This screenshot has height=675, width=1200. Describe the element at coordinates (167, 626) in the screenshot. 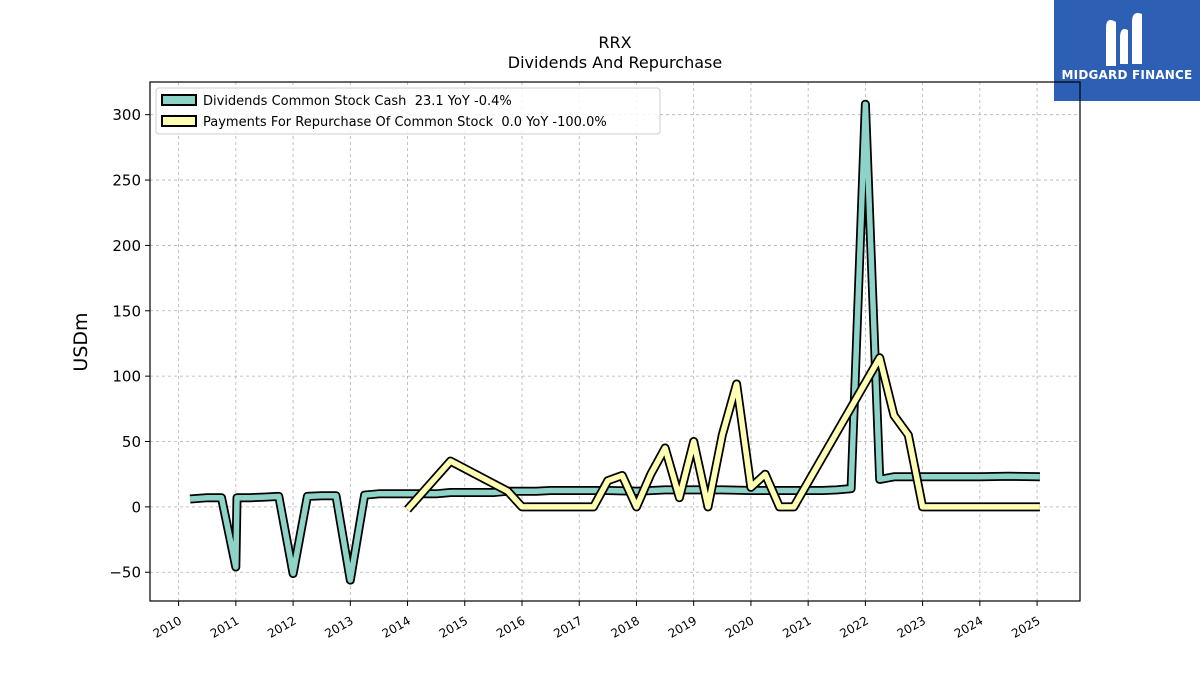

I see `x-tick-label: 2010` at that location.